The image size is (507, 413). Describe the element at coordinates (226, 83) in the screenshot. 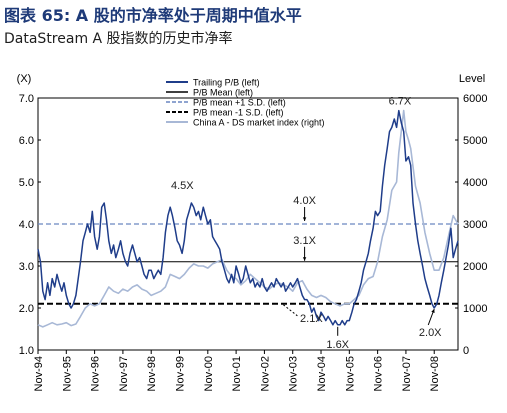

I see `legend-label: Trailing P/B (left)` at that location.